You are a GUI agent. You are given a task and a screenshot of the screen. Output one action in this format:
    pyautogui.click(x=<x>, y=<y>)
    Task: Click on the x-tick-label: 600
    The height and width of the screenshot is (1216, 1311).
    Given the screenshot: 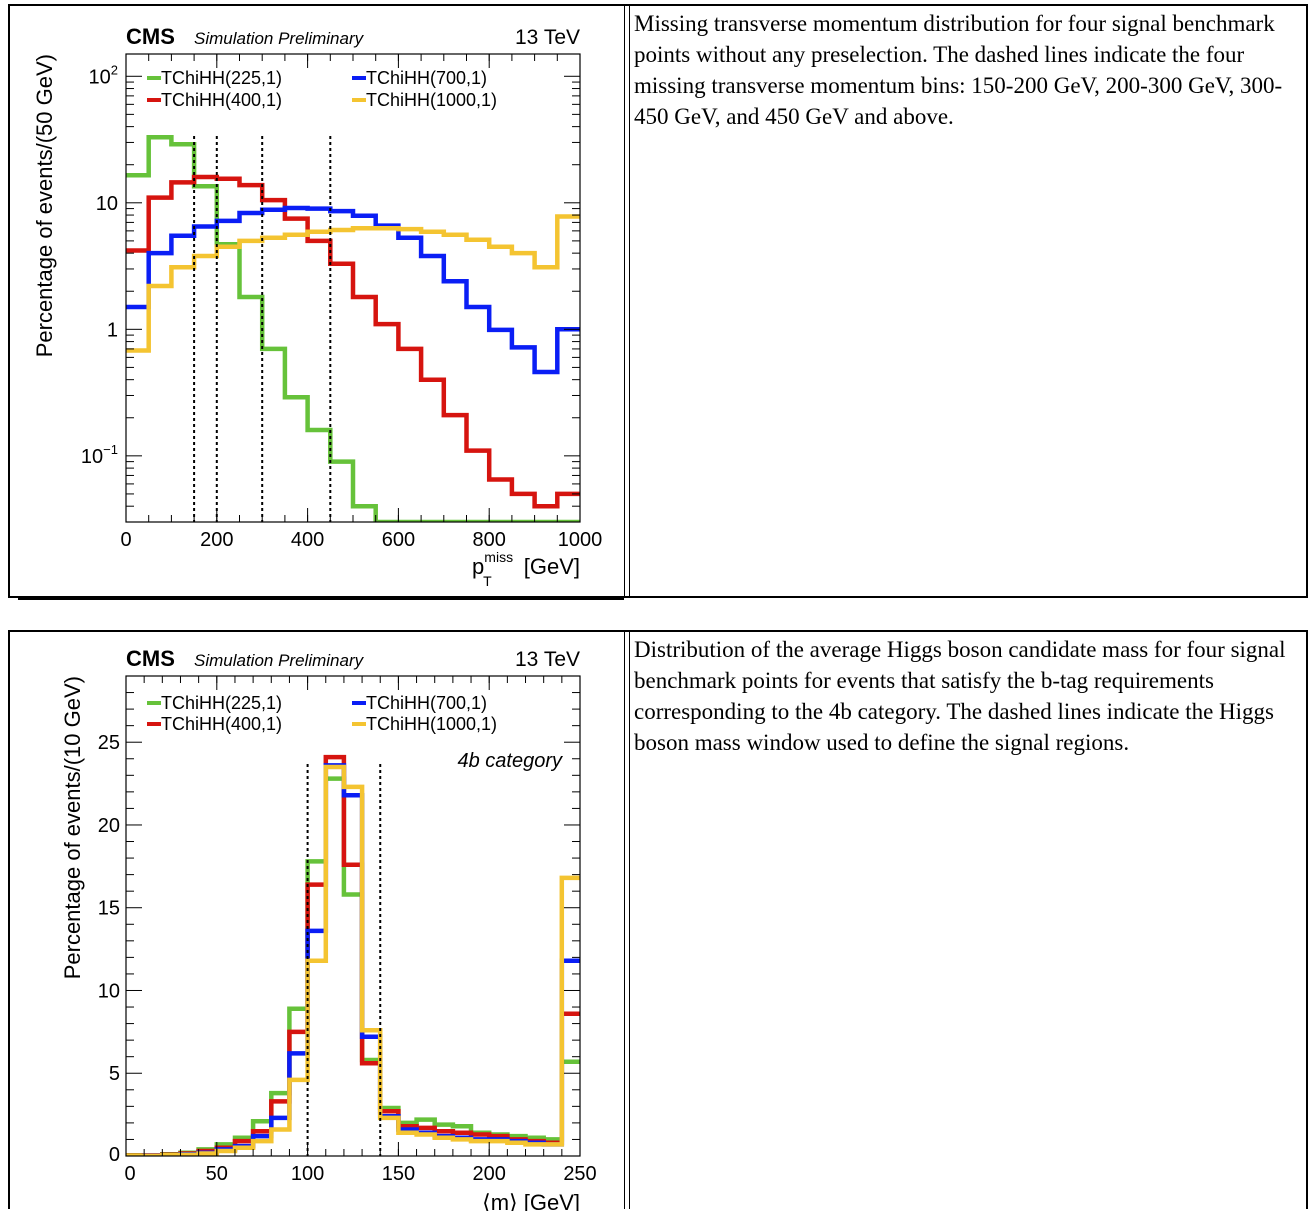 What is the action you would take?
    pyautogui.click(x=398, y=540)
    